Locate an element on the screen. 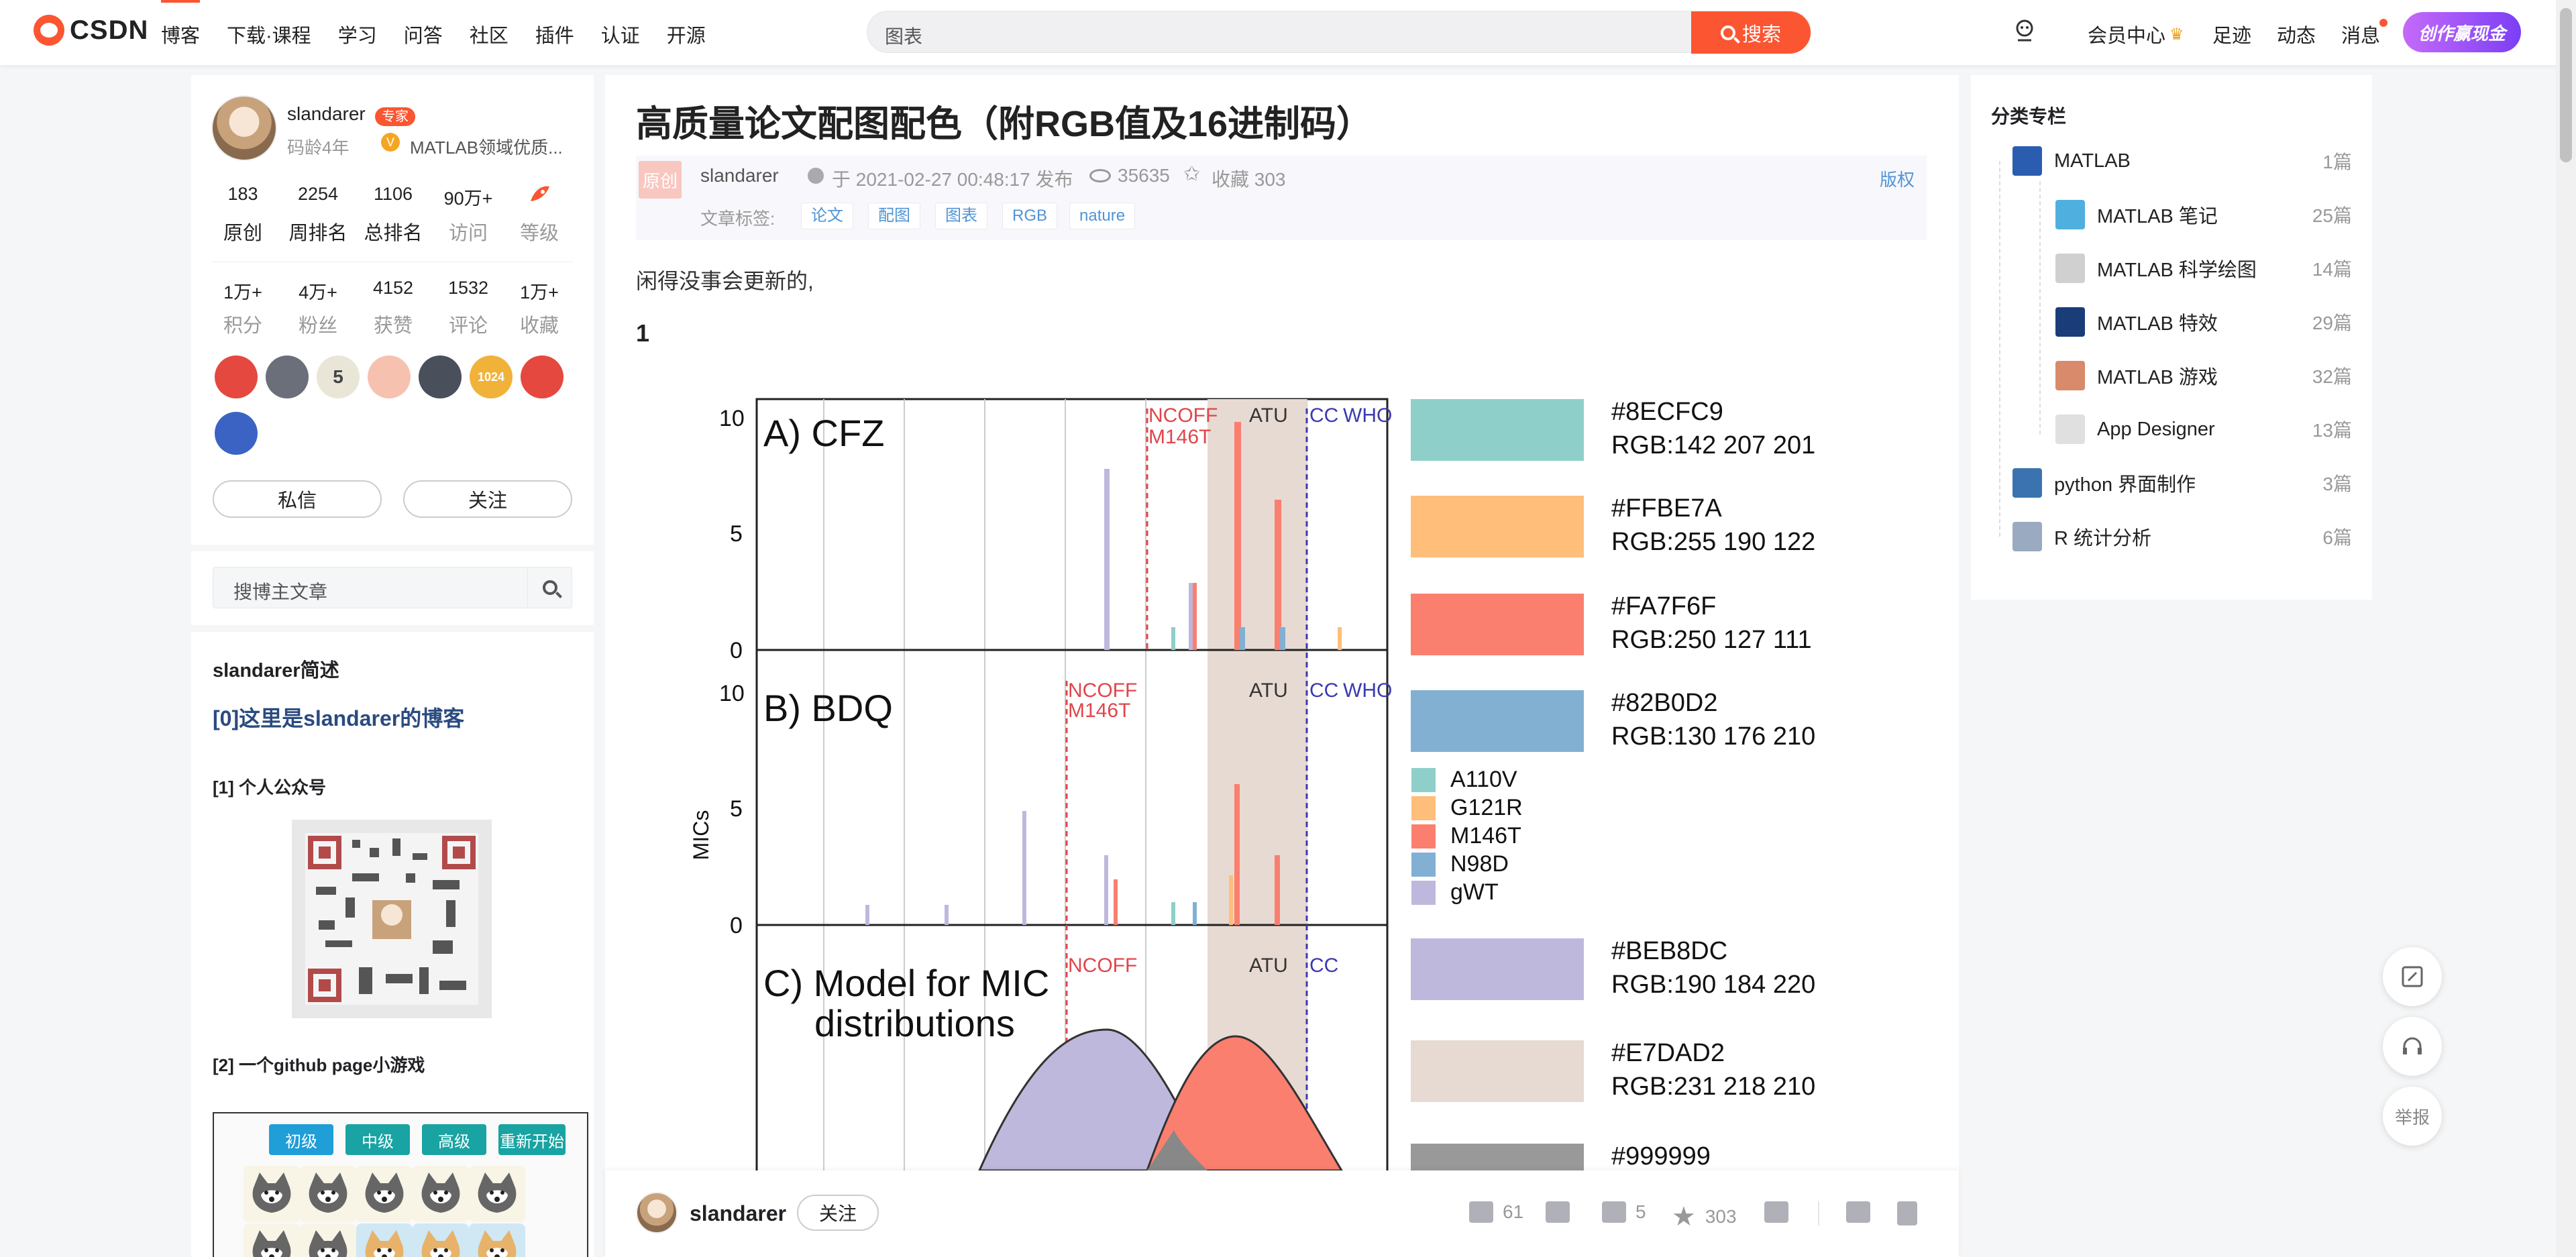  y-tick-b-10: 10 is located at coordinates (732, 693).